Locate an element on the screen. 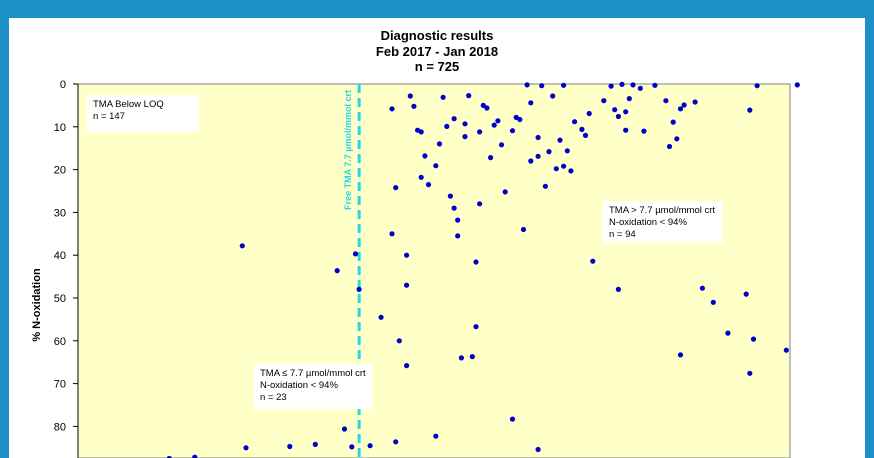  window-top-bar is located at coordinates (437, 9).